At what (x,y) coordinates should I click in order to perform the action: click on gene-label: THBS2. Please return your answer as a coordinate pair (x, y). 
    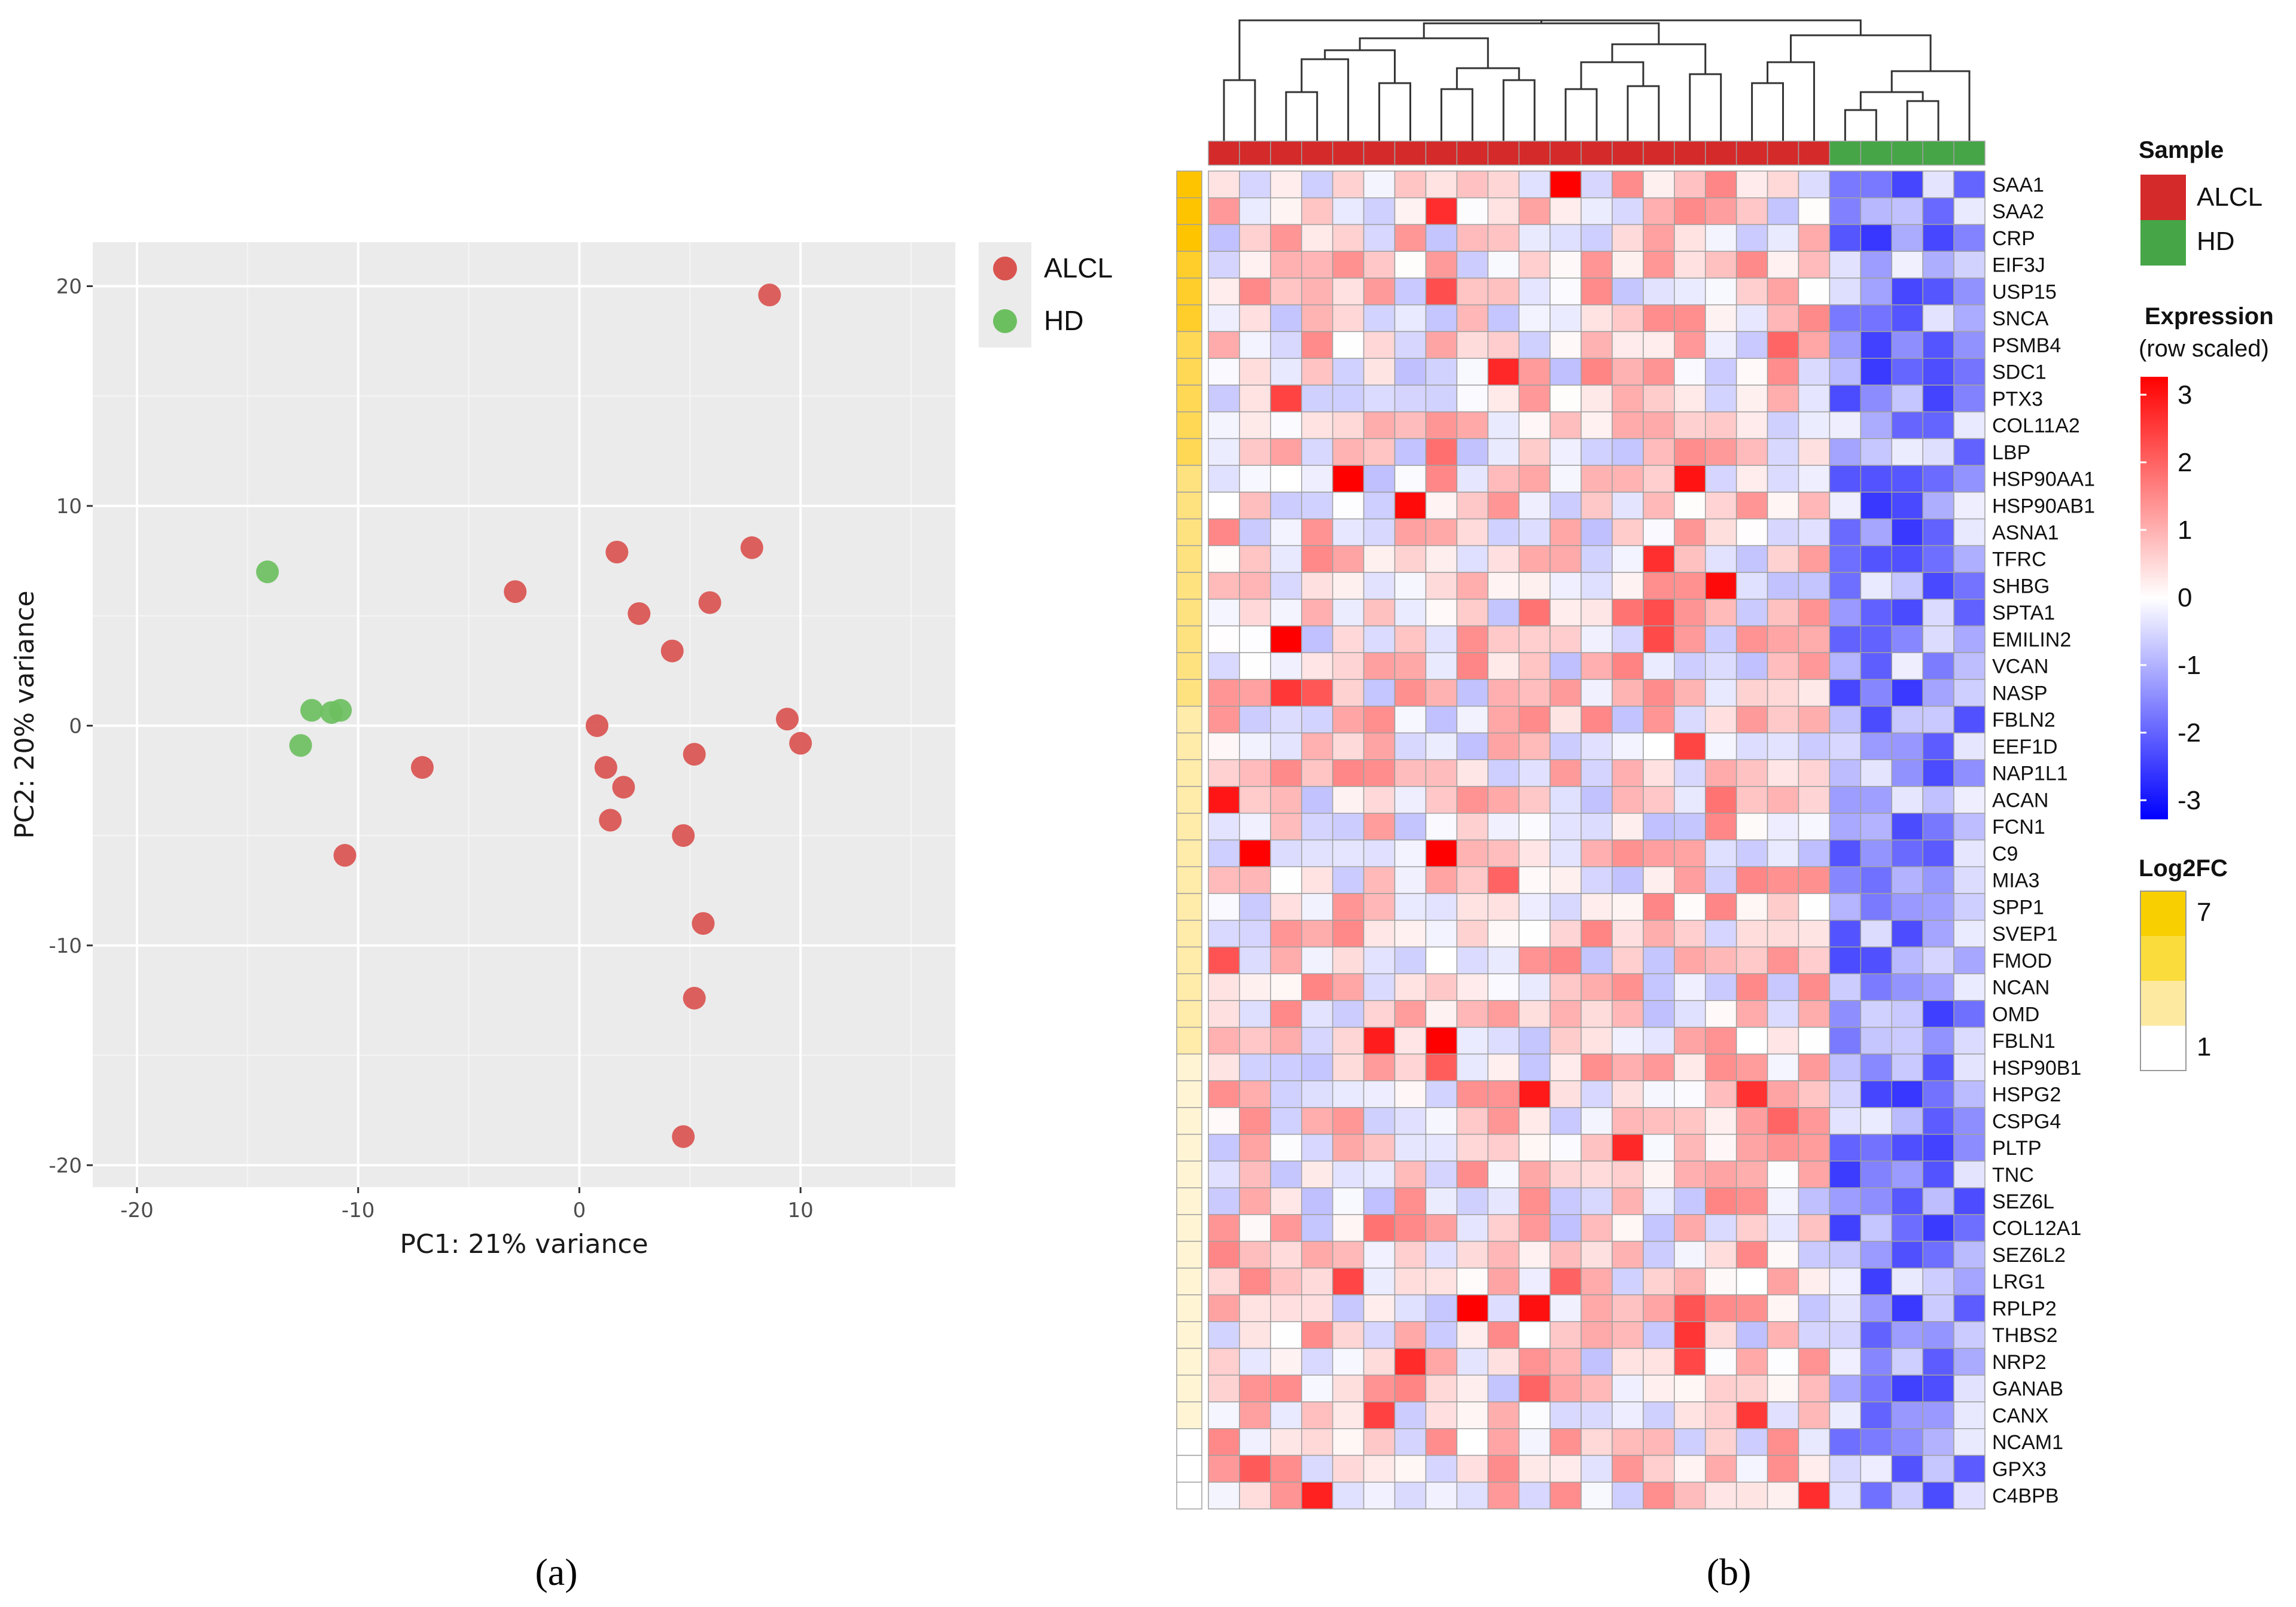
    Looking at the image, I should click on (2025, 1335).